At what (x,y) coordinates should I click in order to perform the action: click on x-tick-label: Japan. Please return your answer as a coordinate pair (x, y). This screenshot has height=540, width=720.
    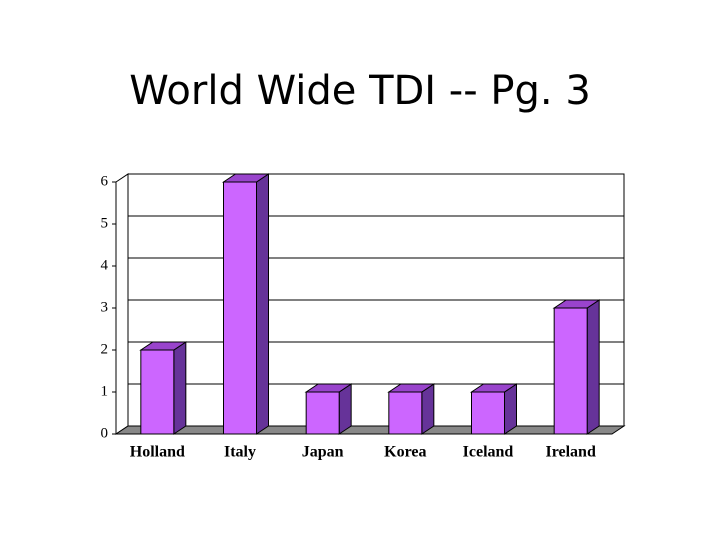
    Looking at the image, I should click on (323, 452).